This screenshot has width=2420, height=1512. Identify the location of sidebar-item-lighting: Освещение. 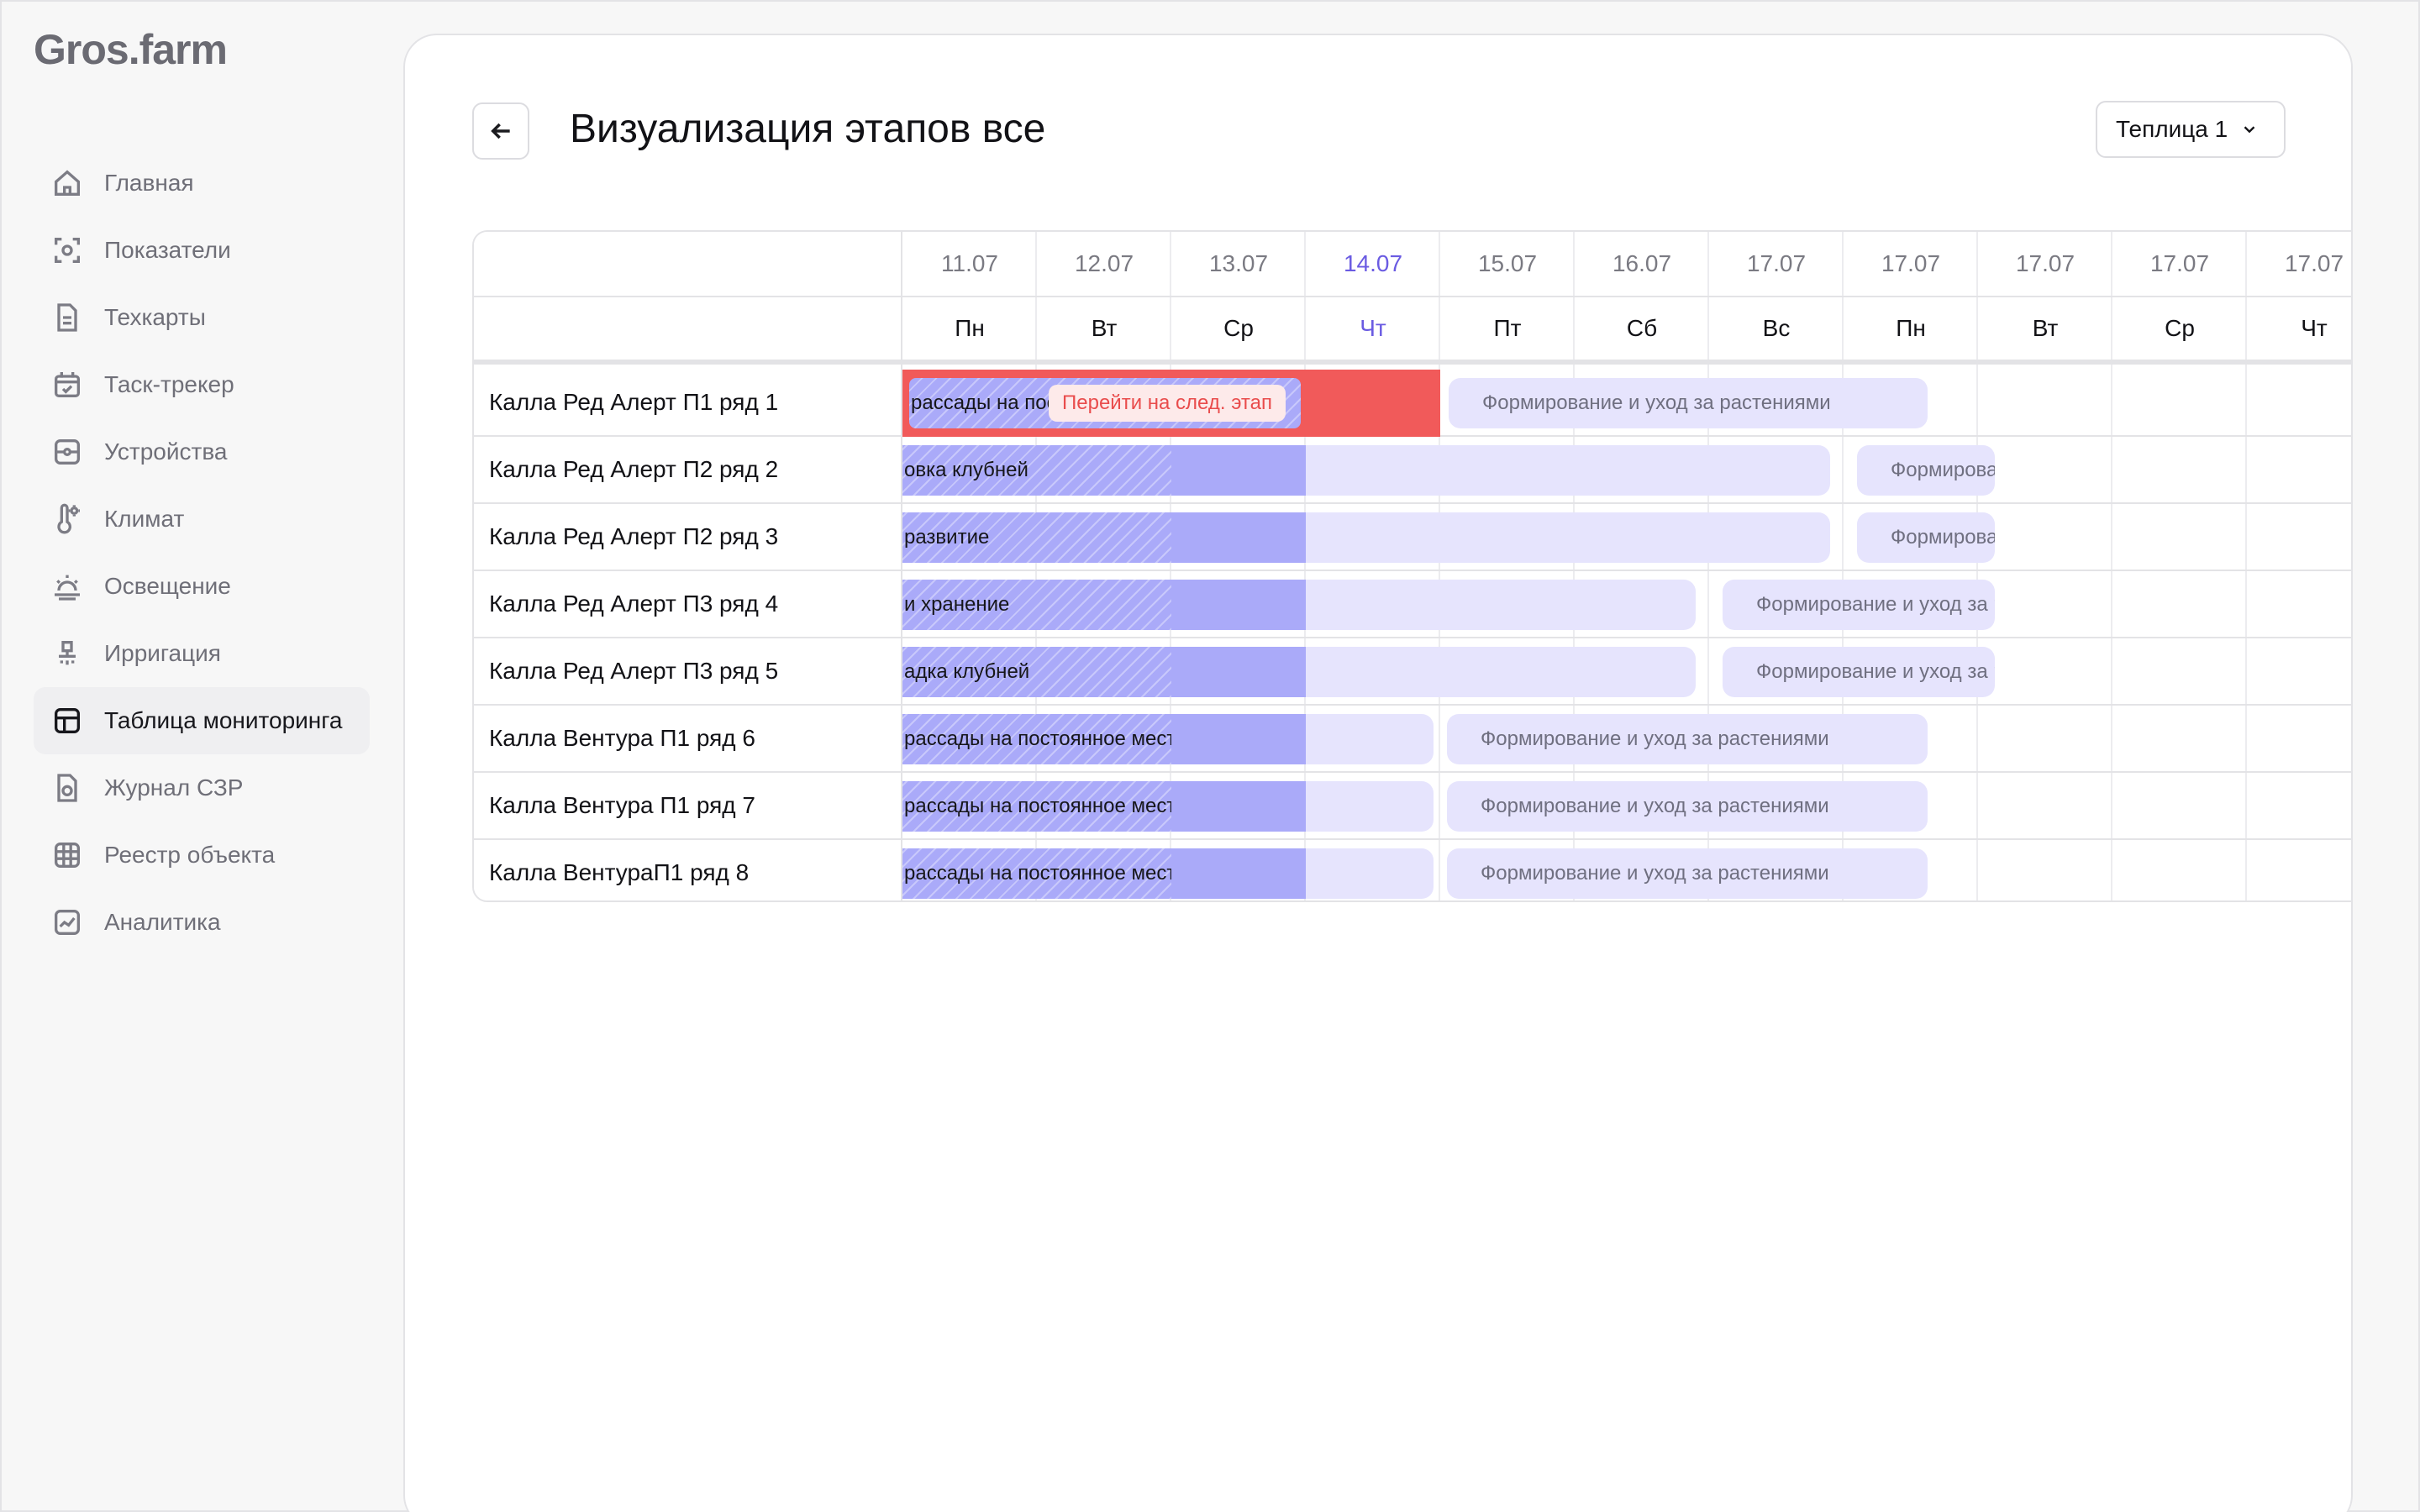
(202, 586).